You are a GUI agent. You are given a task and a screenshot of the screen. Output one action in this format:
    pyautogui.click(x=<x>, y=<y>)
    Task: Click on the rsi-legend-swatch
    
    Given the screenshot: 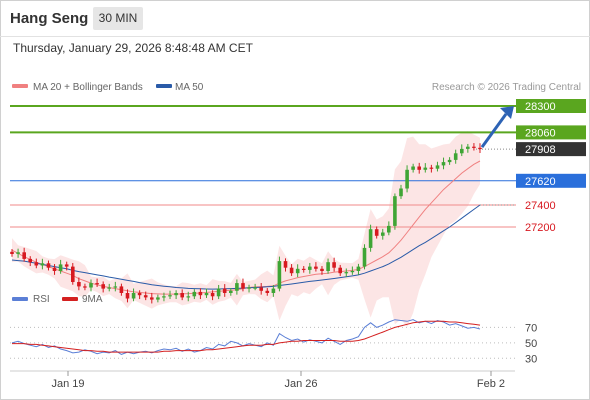 What is the action you would take?
    pyautogui.click(x=20, y=299)
    